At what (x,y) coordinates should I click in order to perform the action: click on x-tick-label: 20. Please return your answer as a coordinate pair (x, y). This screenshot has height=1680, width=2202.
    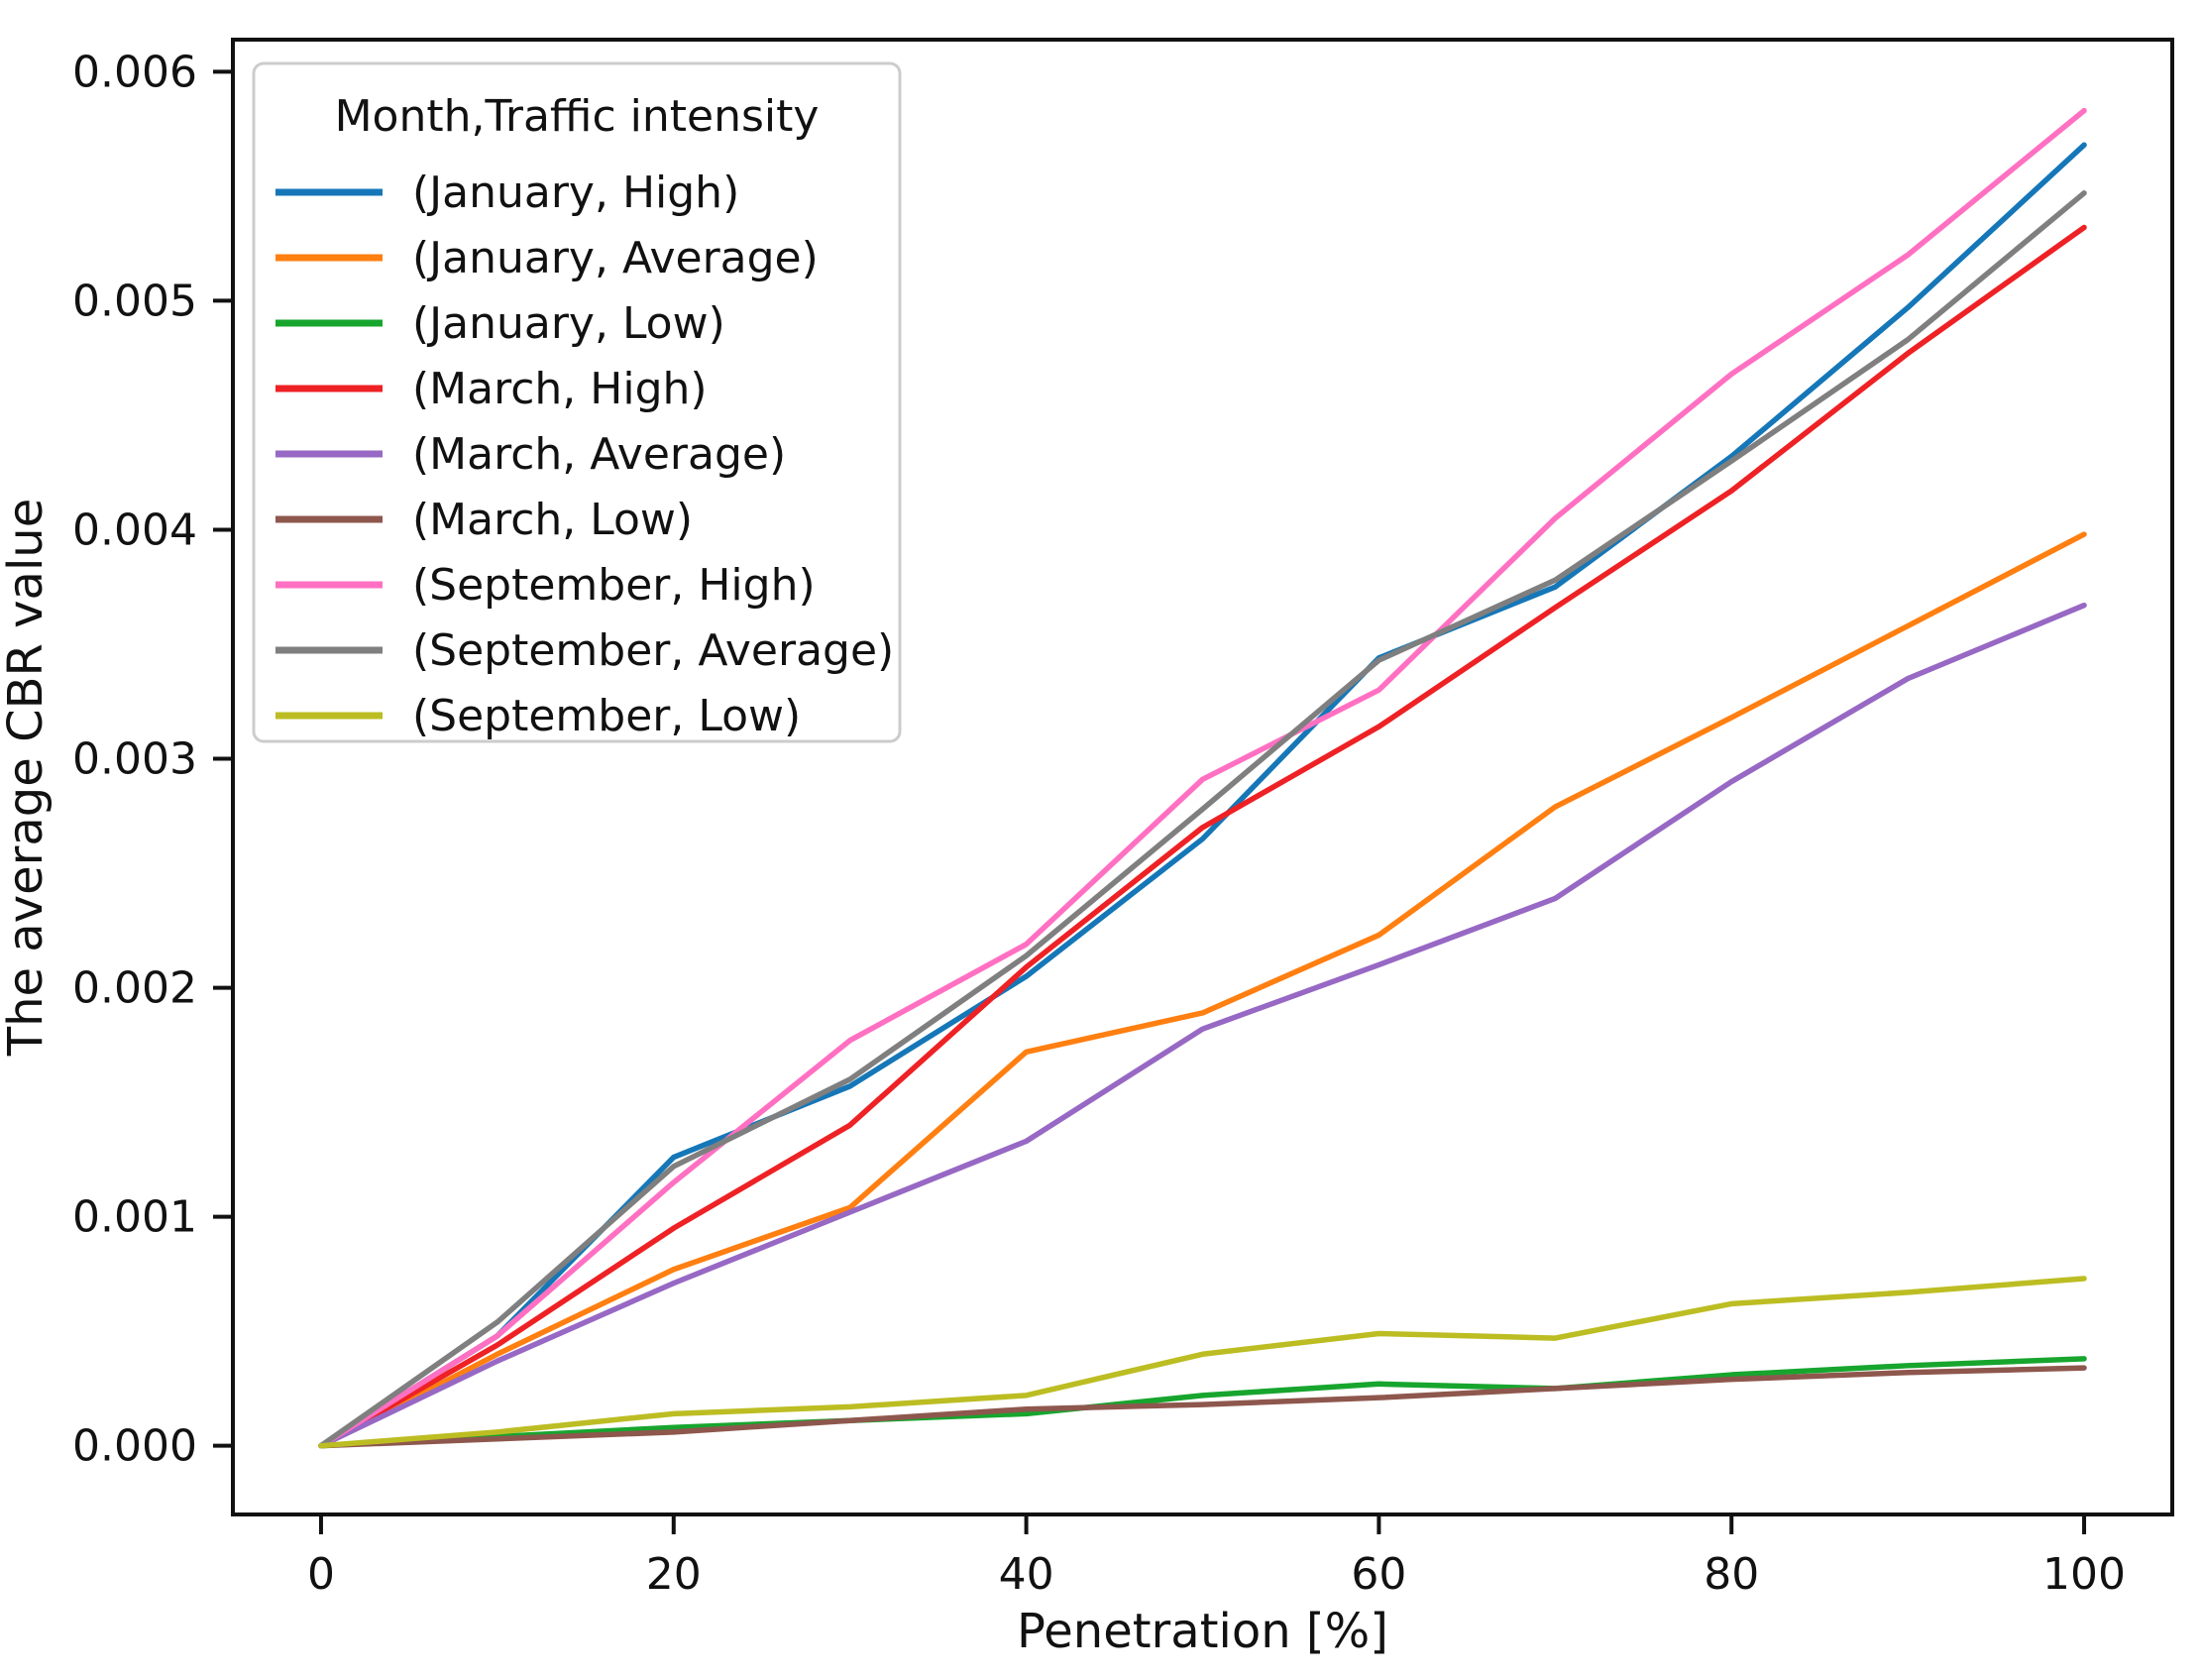
    Looking at the image, I should click on (674, 1574).